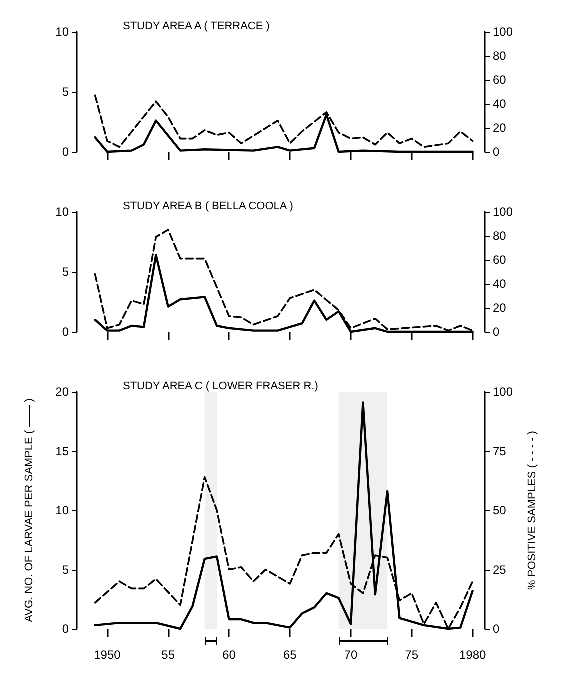 This screenshot has width=563, height=680. What do you see at coordinates (229, 655) in the screenshot?
I see `x-tick-label: 60` at bounding box center [229, 655].